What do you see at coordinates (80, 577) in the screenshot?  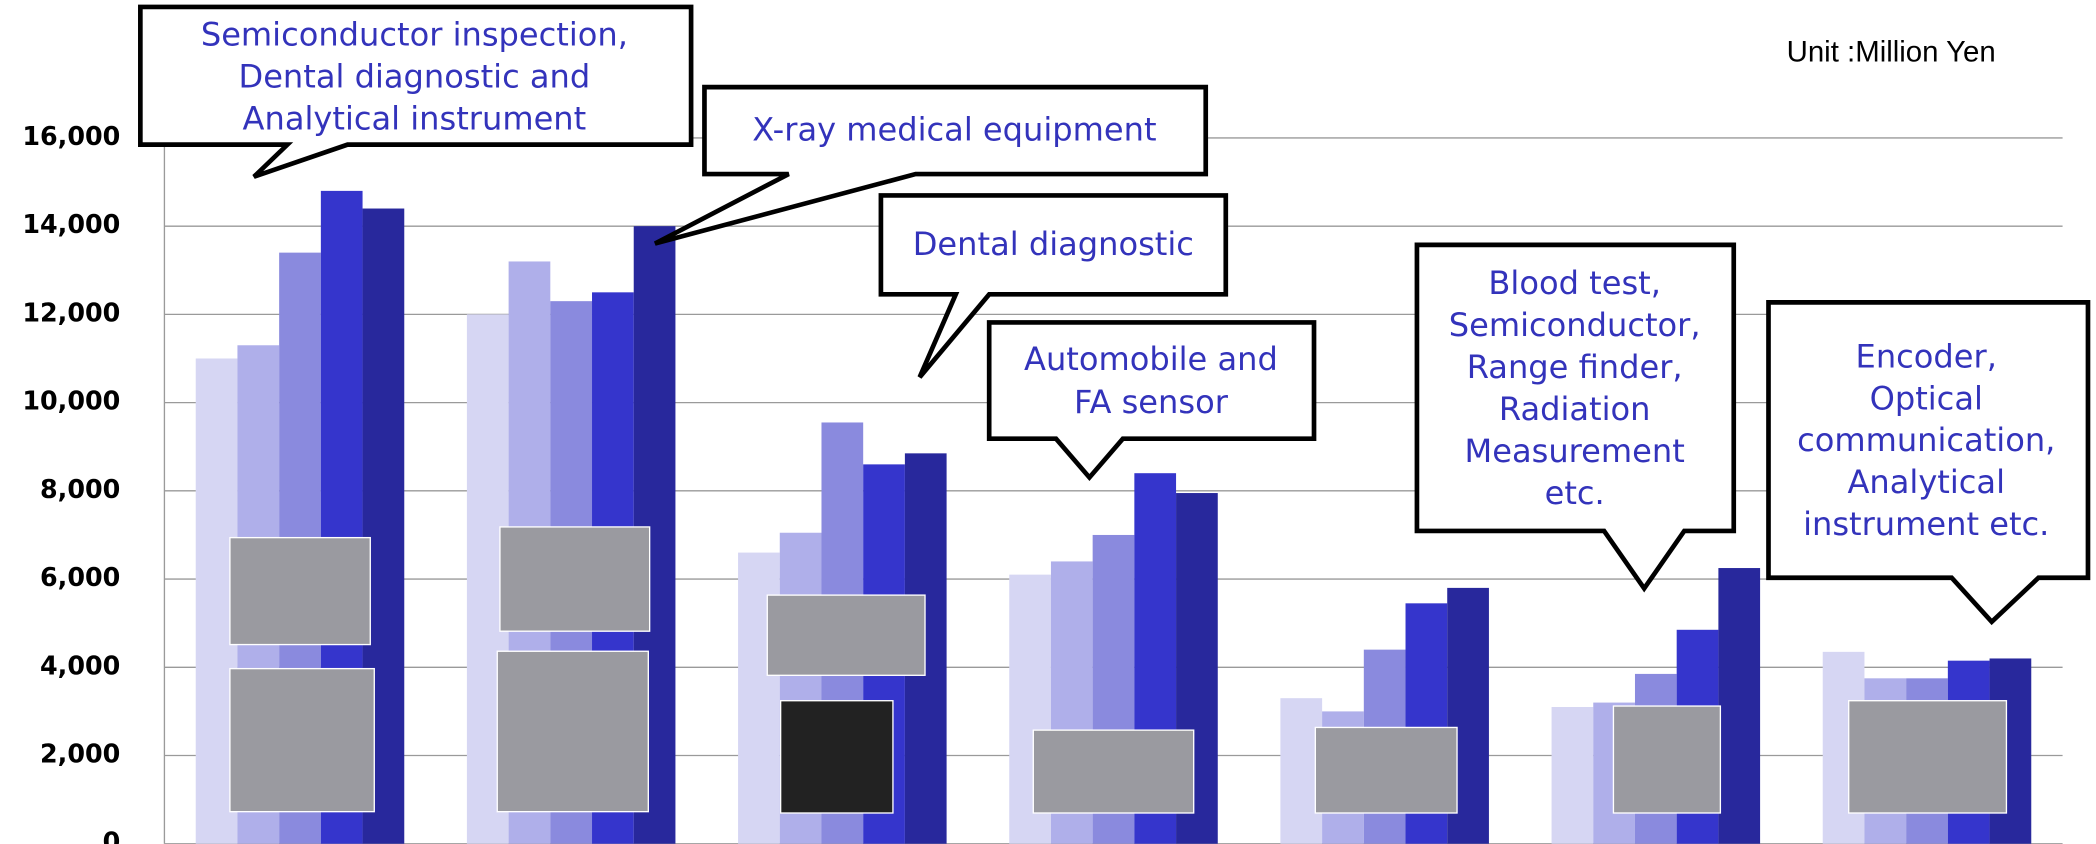 I see `y-tick-label: 6,000` at bounding box center [80, 577].